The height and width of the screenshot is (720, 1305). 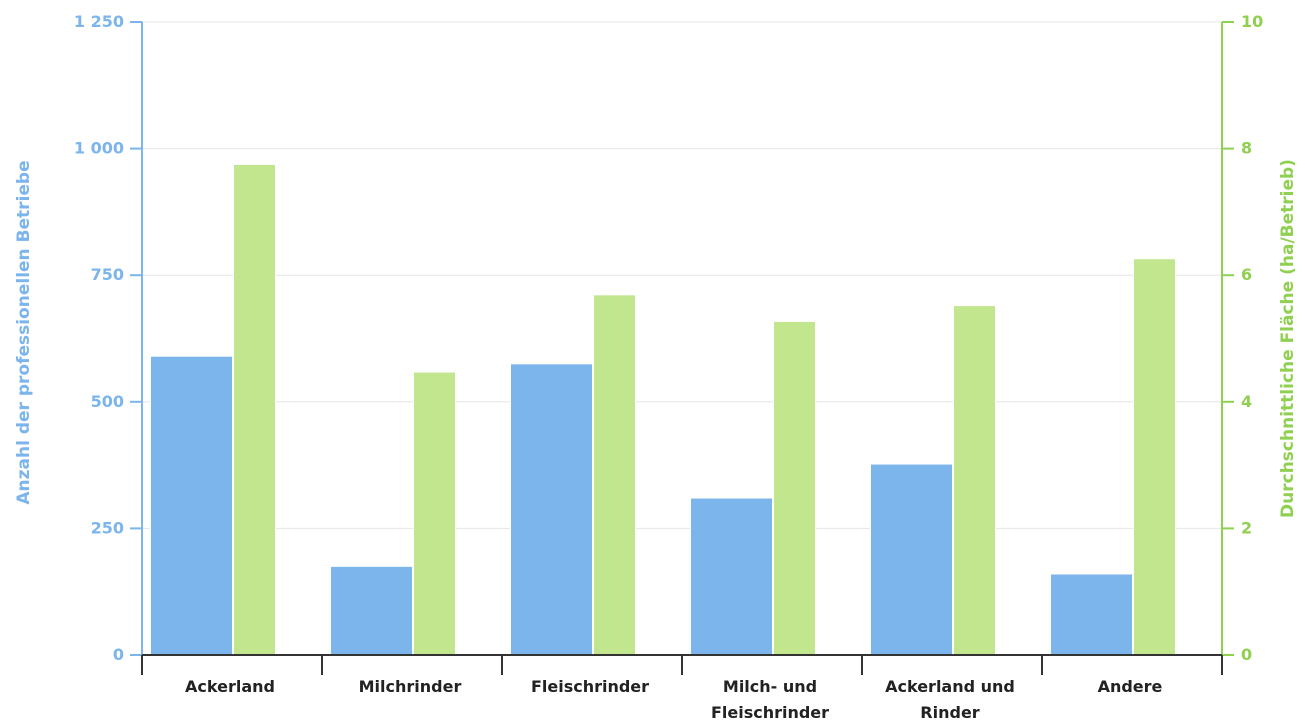 What do you see at coordinates (118, 654) in the screenshot?
I see `y-axis-left-tick-label: 0` at bounding box center [118, 654].